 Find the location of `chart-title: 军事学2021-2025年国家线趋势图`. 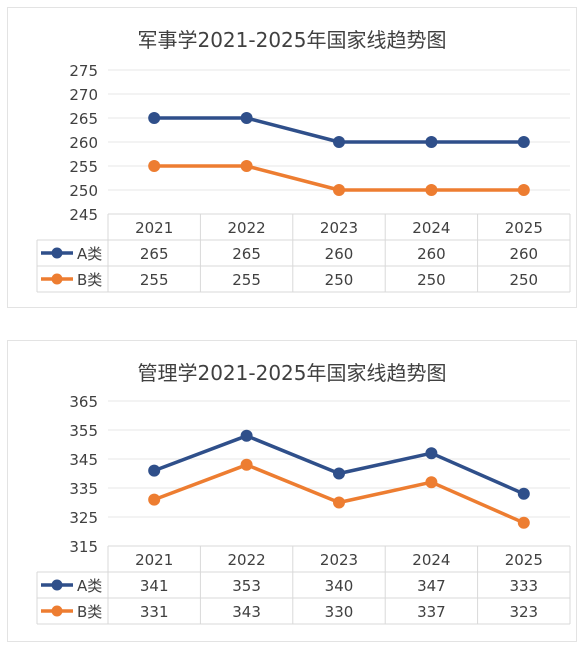

chart-title: 军事学2021-2025年国家线趋势图 is located at coordinates (292, 40).